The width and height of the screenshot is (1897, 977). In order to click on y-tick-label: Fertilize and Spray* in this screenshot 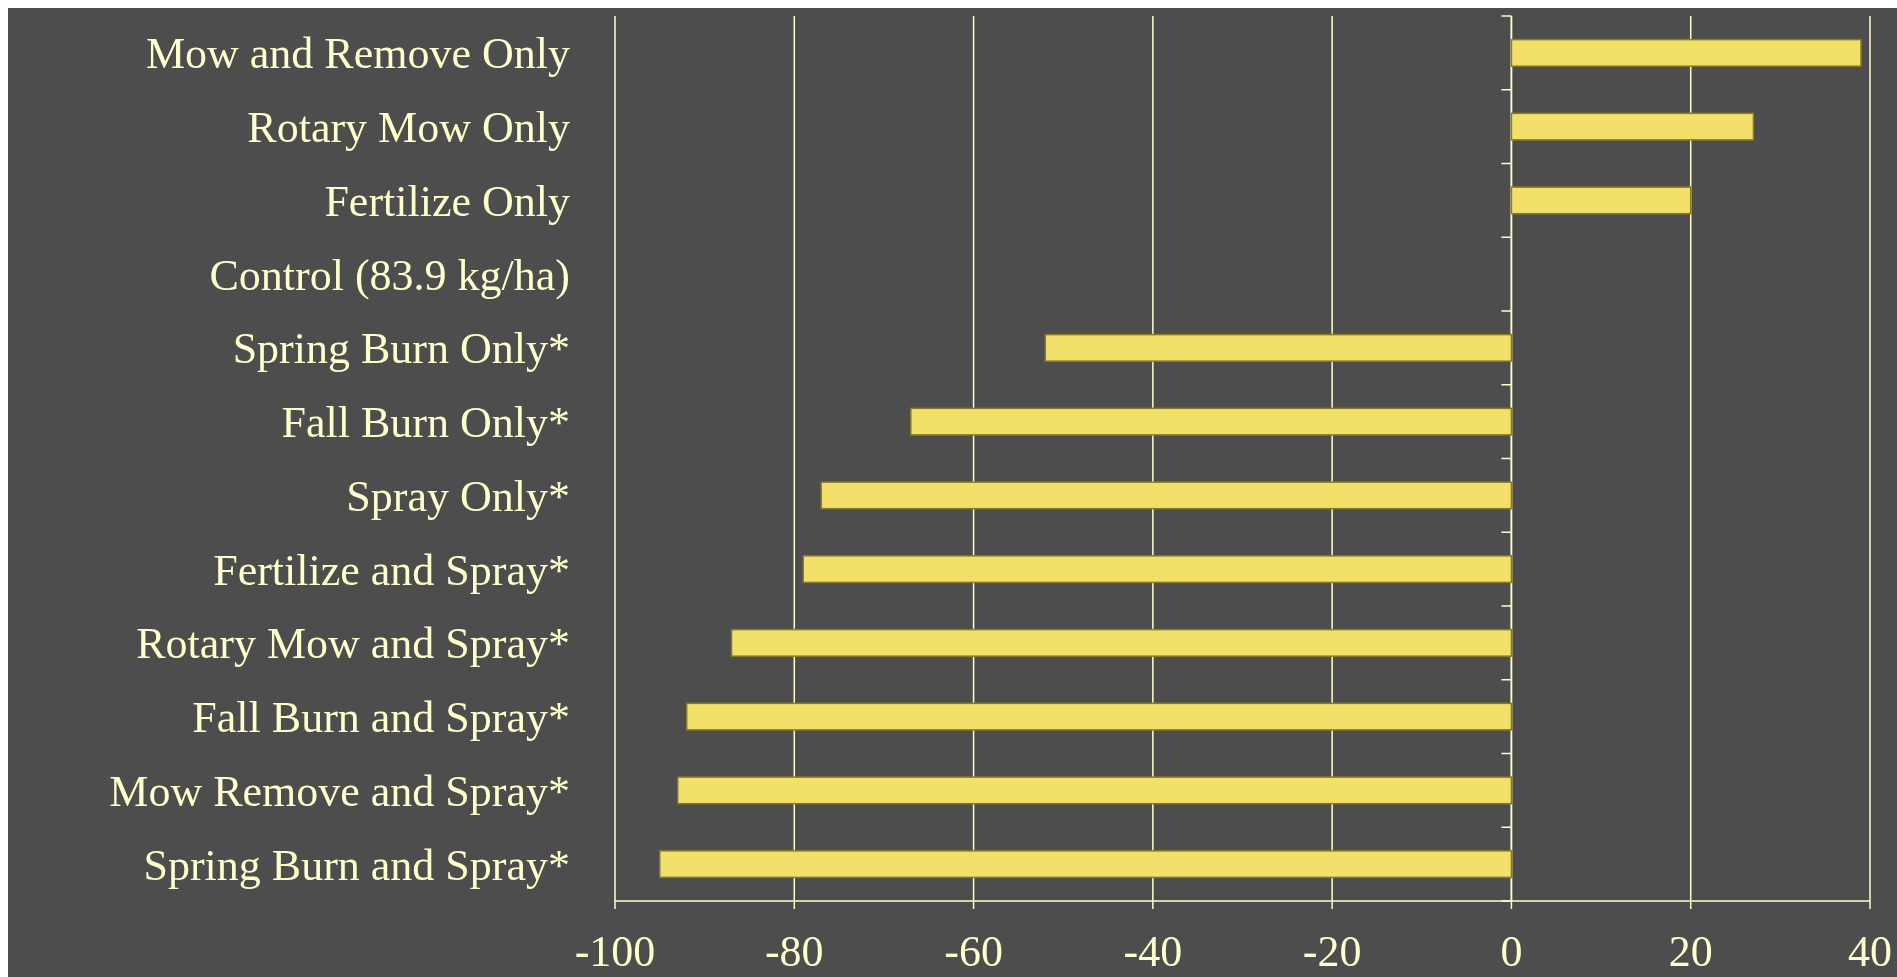, I will do `click(391, 570)`.